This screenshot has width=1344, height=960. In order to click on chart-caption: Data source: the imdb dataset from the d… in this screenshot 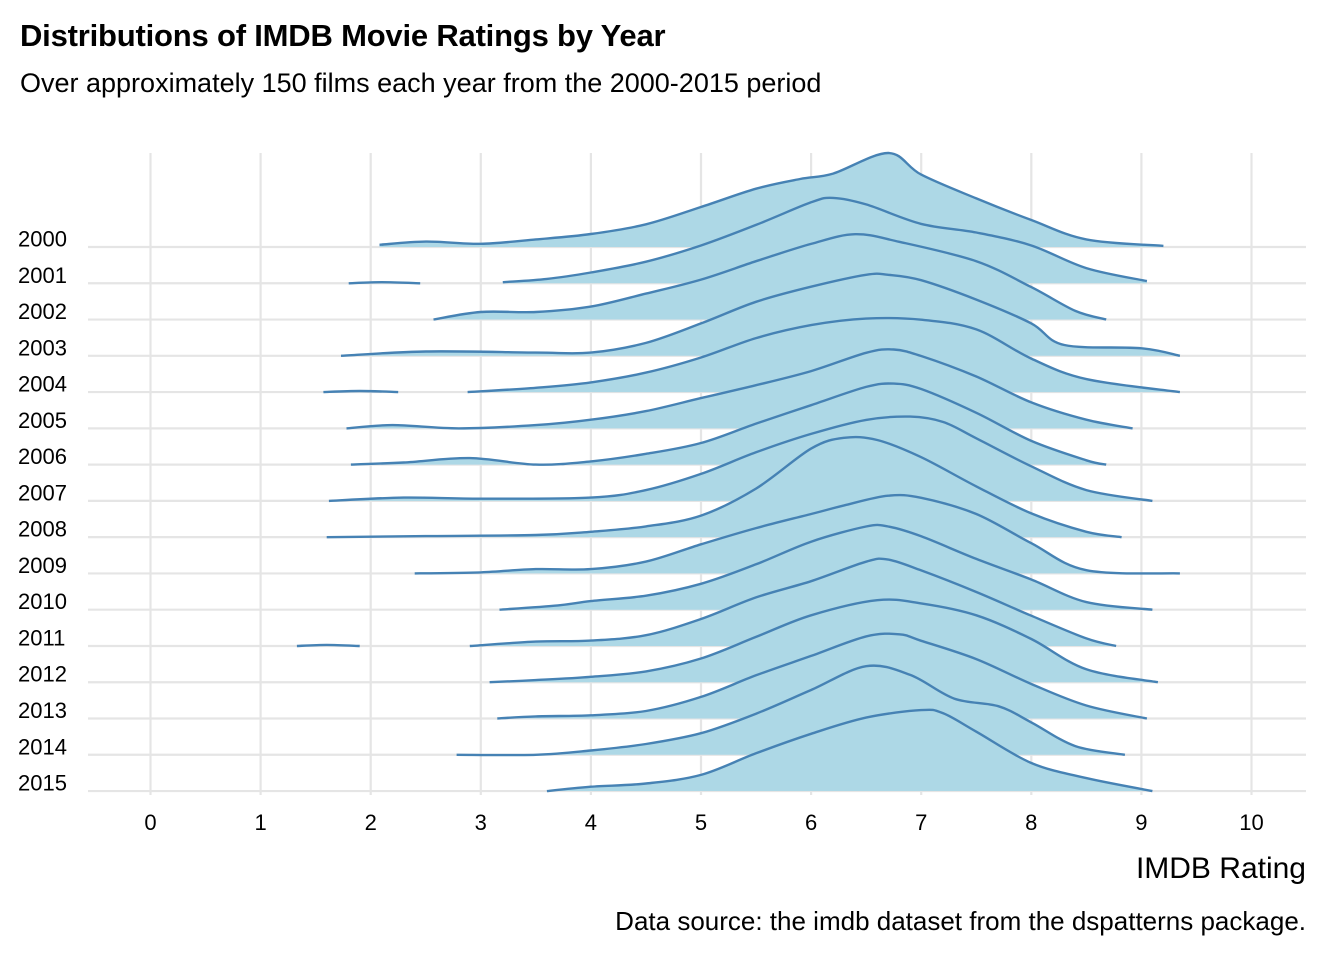, I will do `click(960, 921)`.